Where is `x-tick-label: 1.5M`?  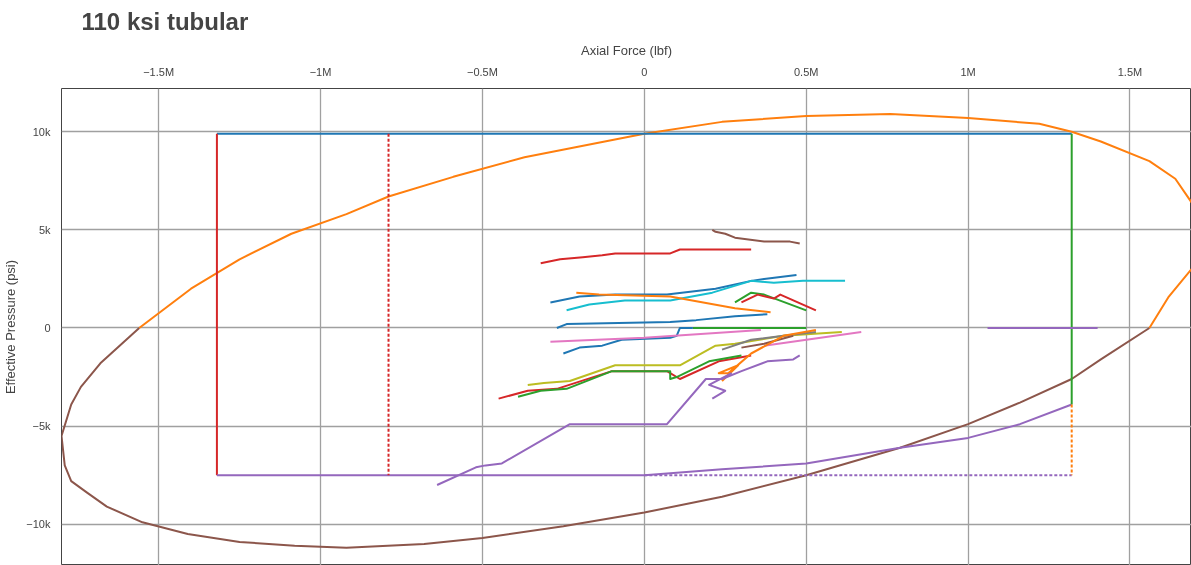
x-tick-label: 1.5M is located at coordinates (1130, 71).